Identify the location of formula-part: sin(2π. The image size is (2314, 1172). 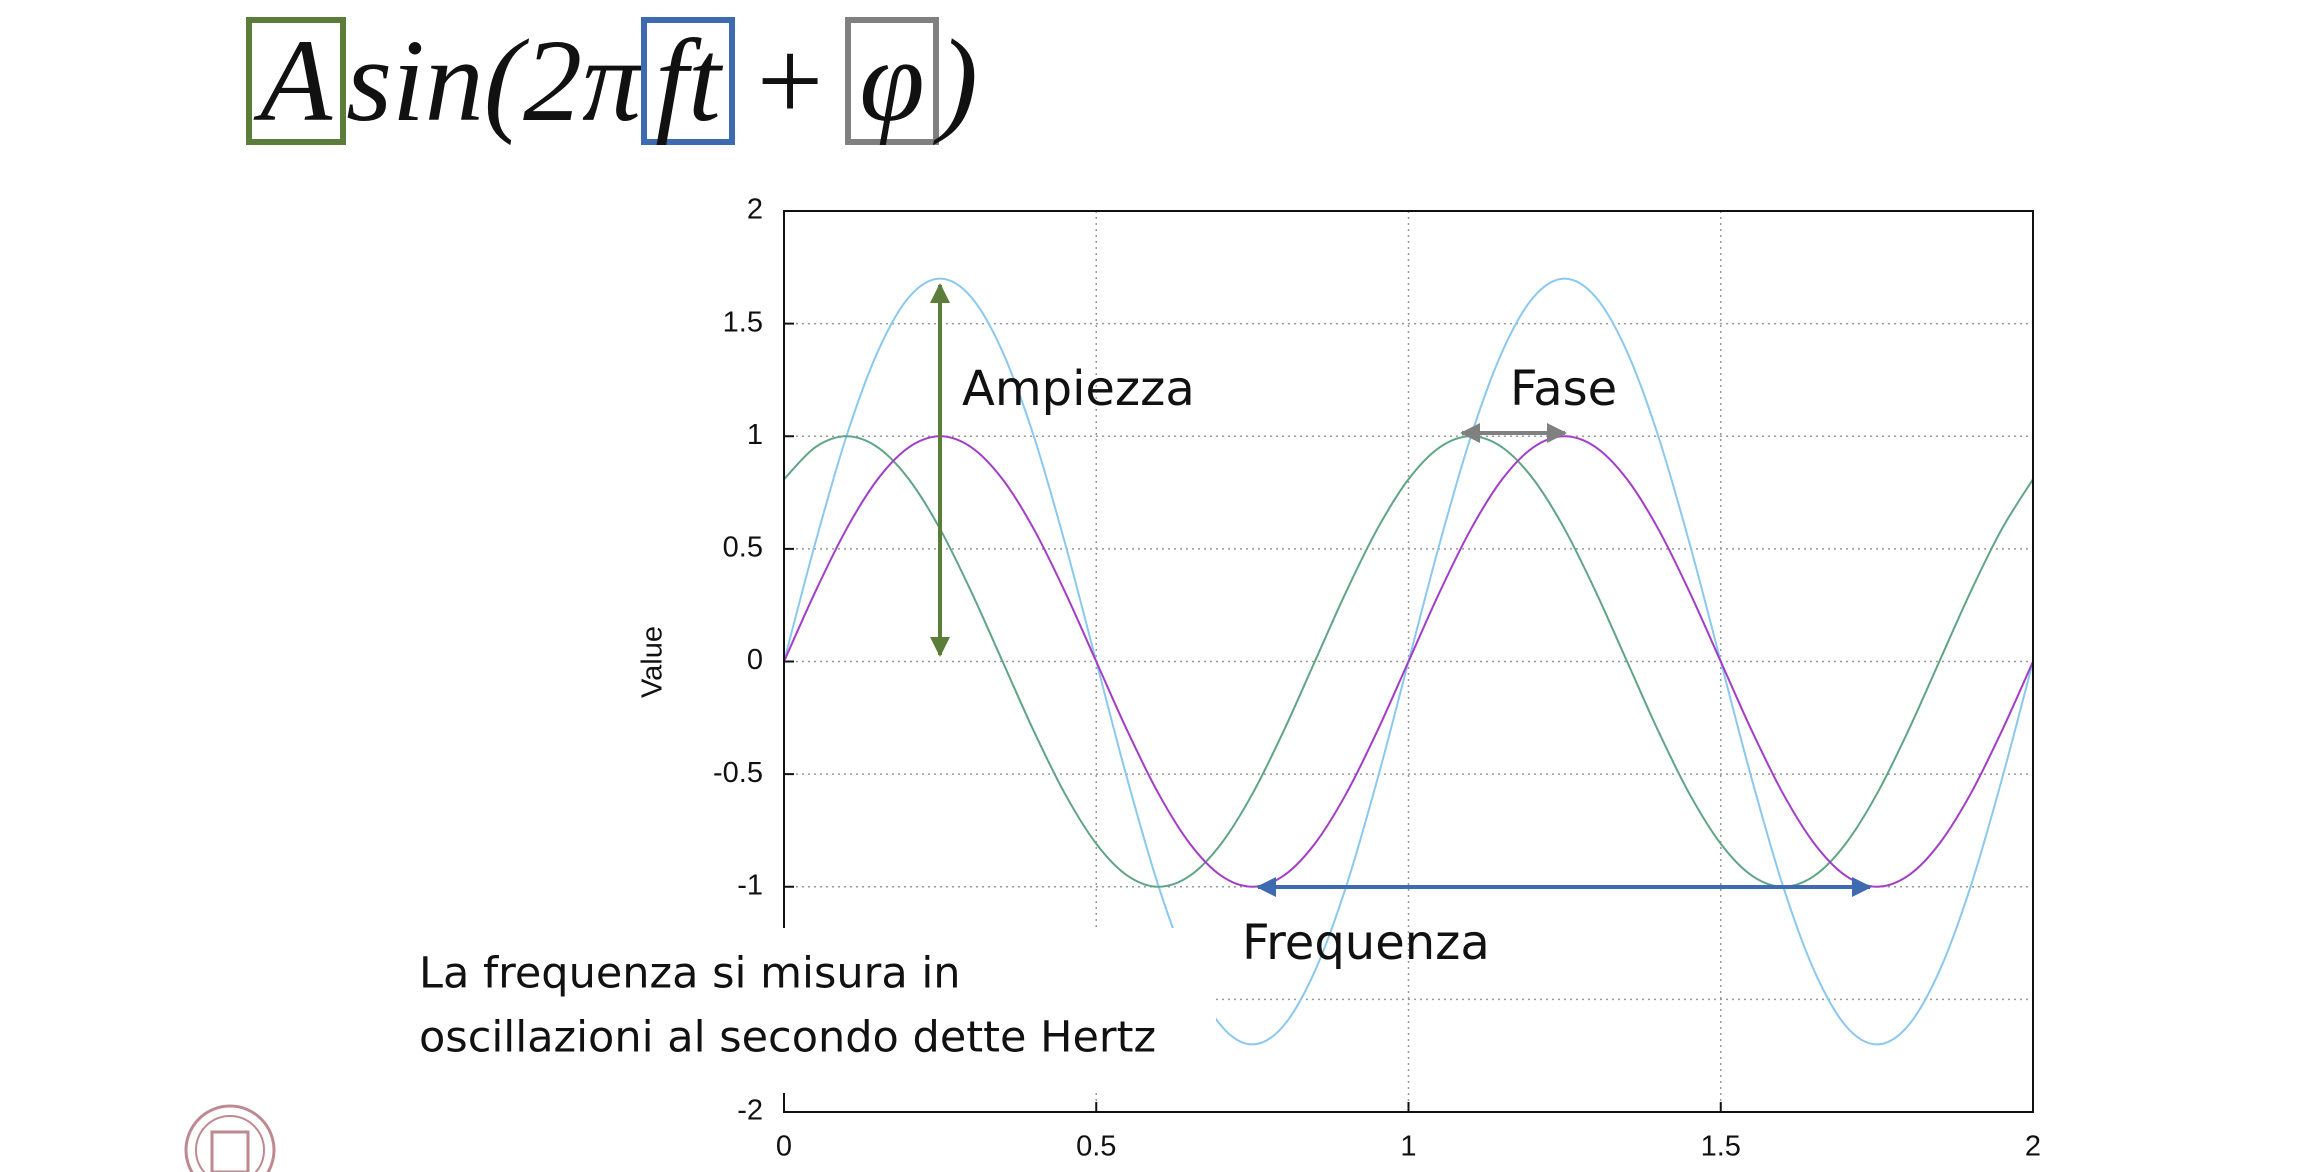
(494, 80).